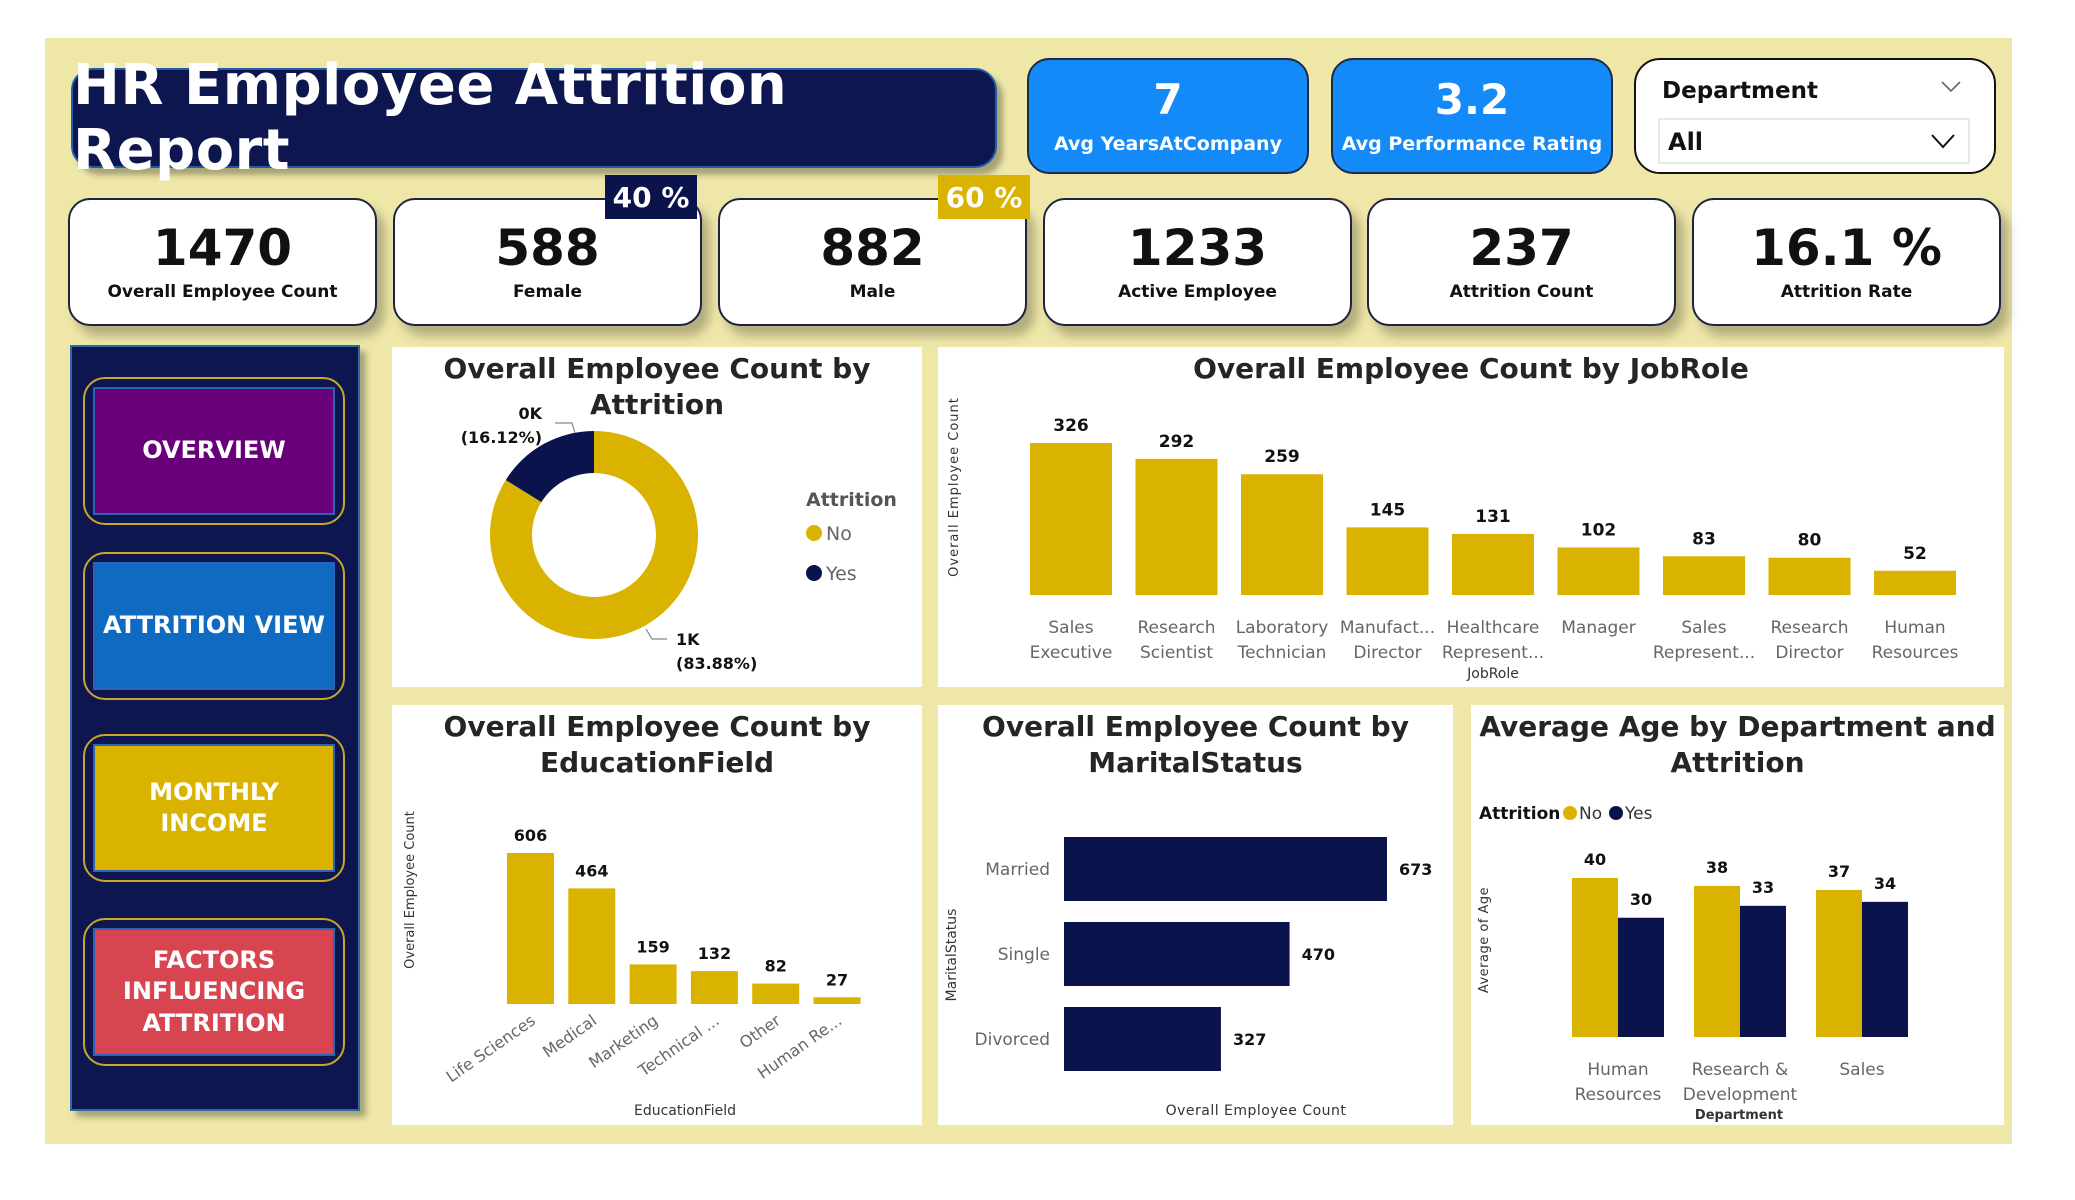 This screenshot has width=2075, height=1200. I want to click on data-label-no-percent: (83.88%), so click(716, 663).